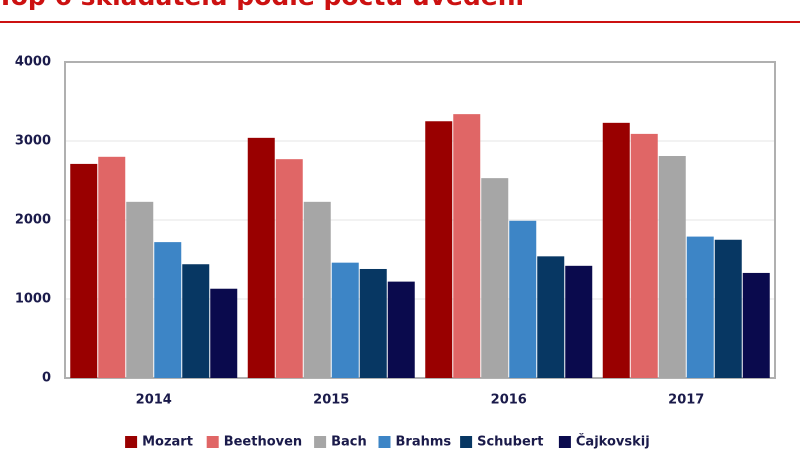  Describe the element at coordinates (154, 400) in the screenshot. I see `x-tick-label: 2014` at that location.